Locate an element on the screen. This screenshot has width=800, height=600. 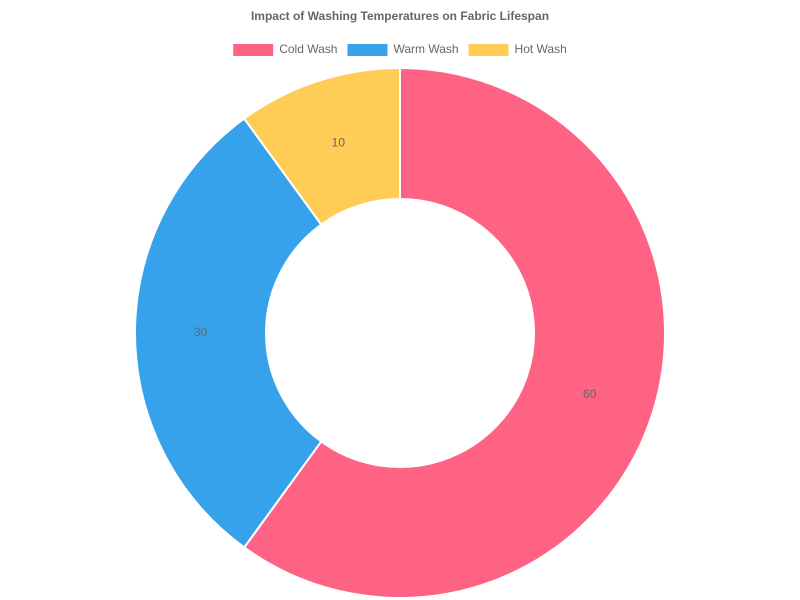
slice is located at coordinates (321, 146).